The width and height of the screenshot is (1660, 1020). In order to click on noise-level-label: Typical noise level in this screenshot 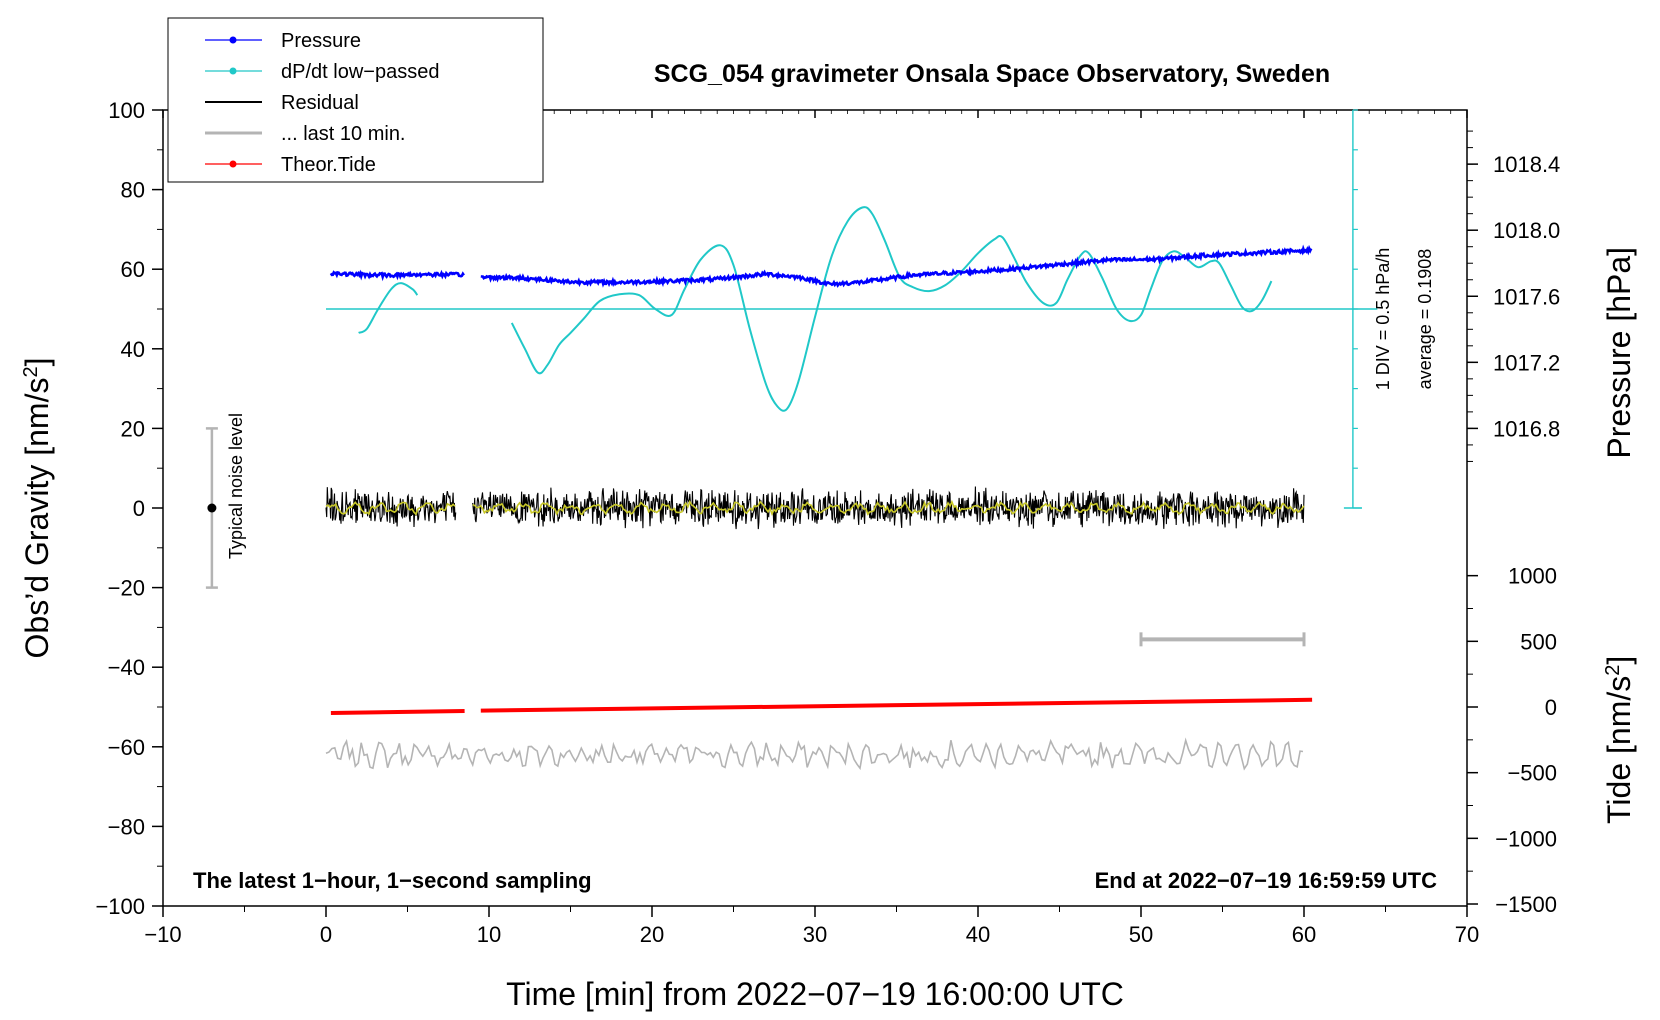, I will do `click(236, 486)`.